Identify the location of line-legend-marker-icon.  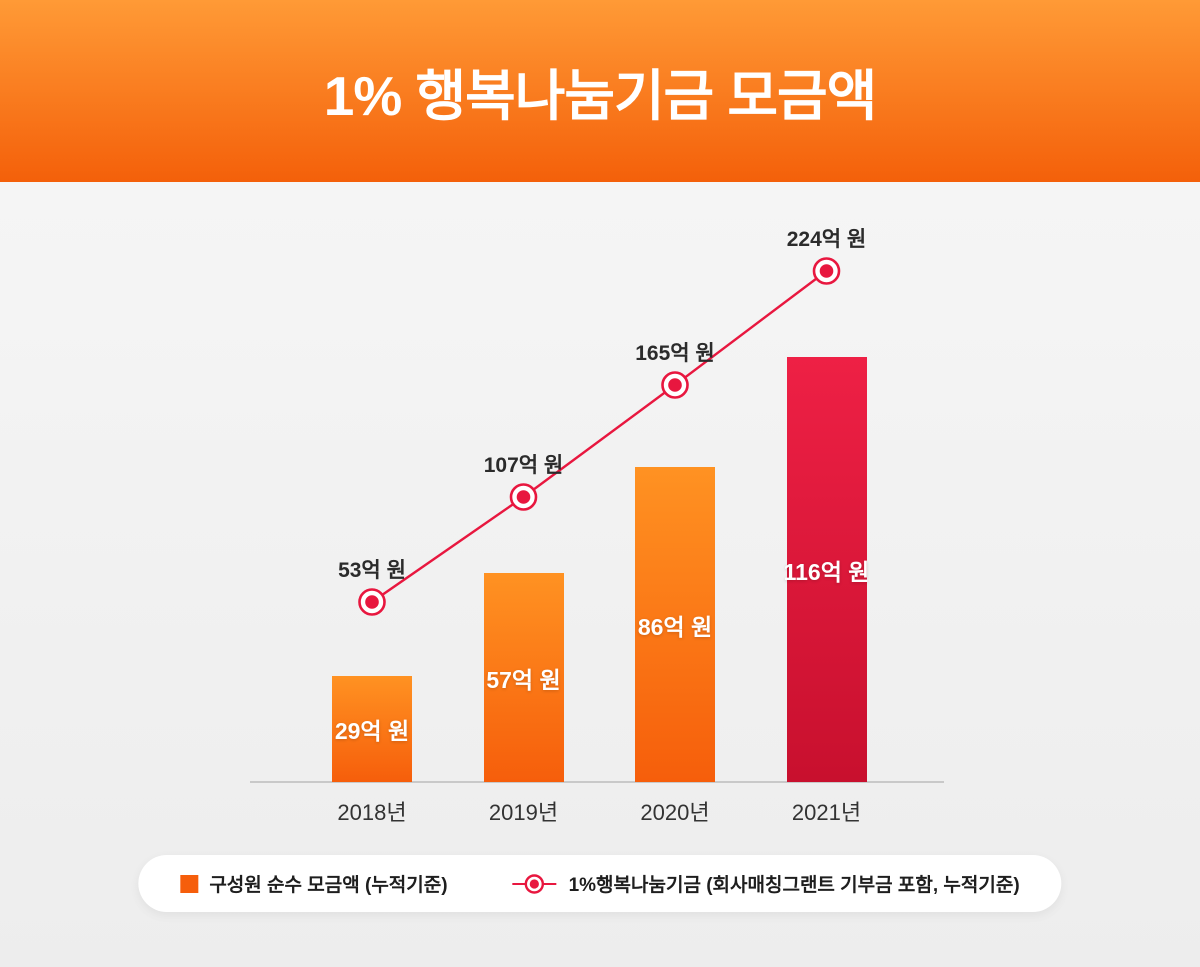
(534, 883).